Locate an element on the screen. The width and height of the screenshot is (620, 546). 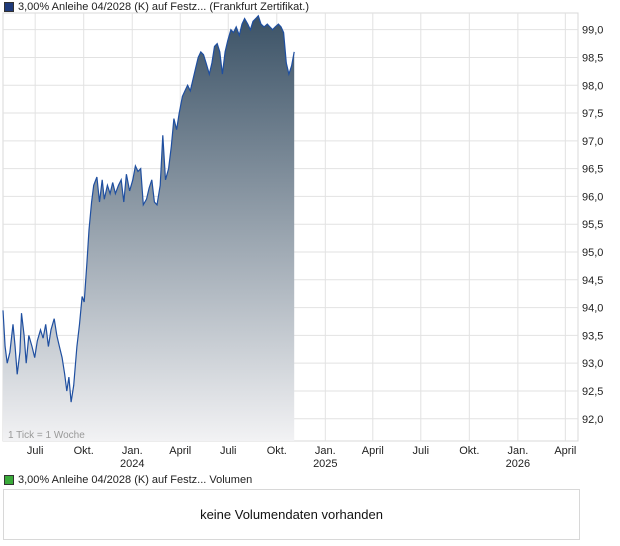
legend-price-swatch is located at coordinates (9, 7).